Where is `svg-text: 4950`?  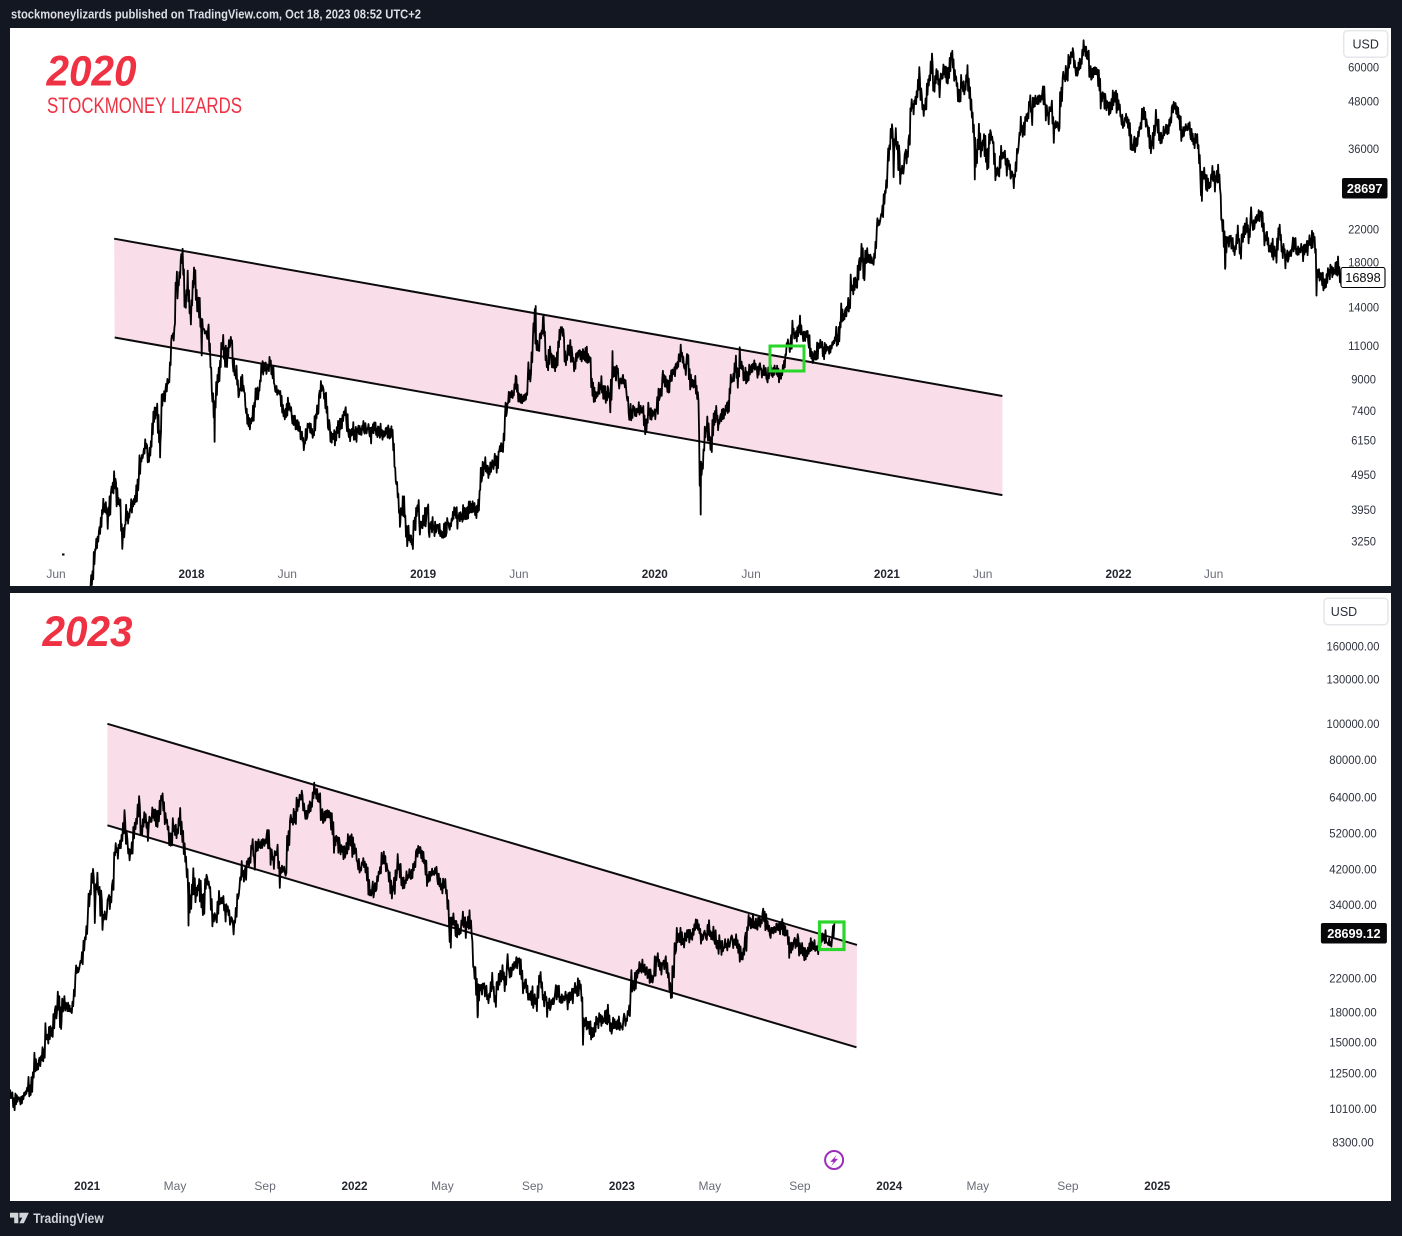 svg-text: 4950 is located at coordinates (1363, 475).